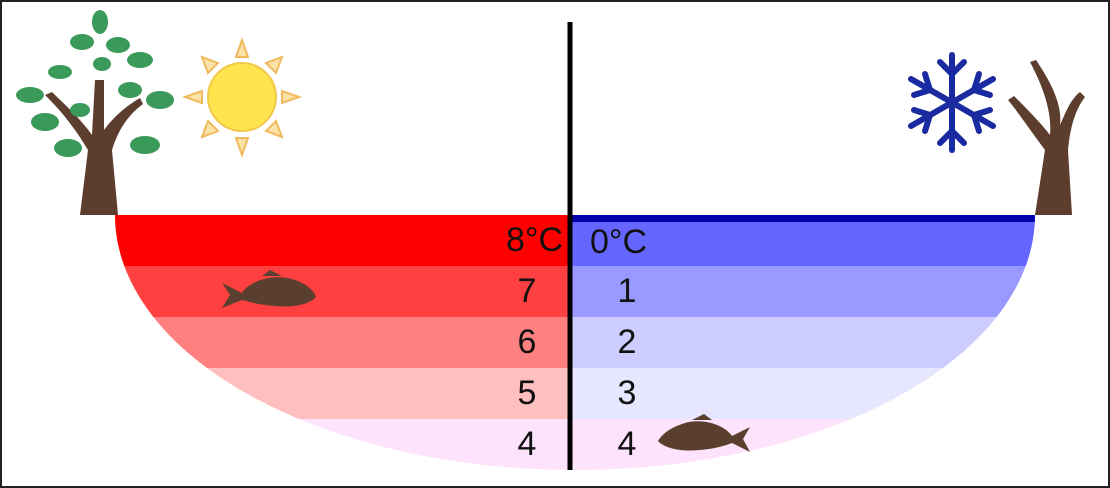  What do you see at coordinates (952, 102) in the screenshot?
I see `snowflake` at bounding box center [952, 102].